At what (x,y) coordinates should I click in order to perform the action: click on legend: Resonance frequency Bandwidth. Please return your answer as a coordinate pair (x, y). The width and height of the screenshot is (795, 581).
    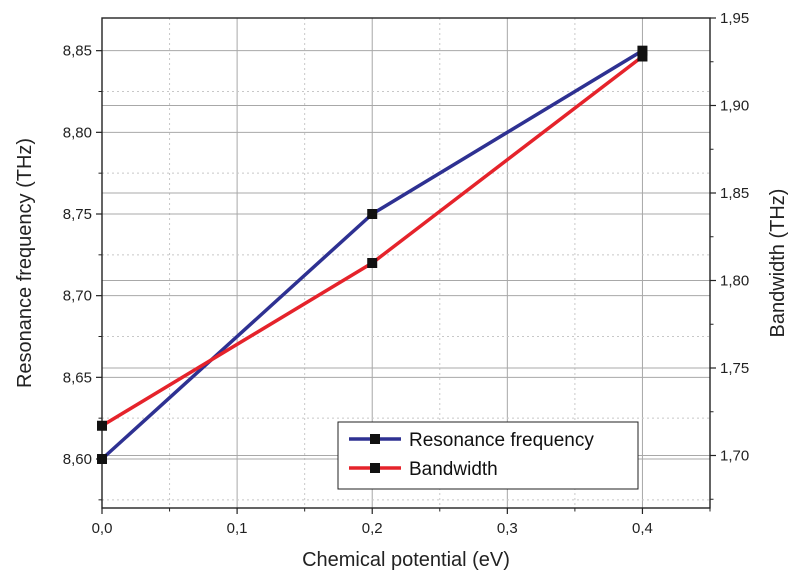
    Looking at the image, I should click on (488, 455).